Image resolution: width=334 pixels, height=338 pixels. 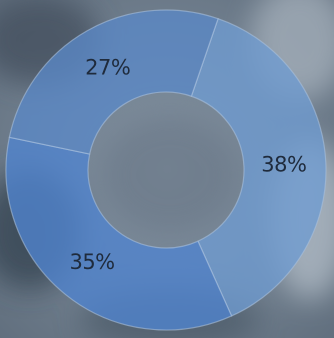 I want to click on slice-label-27: 27%, so click(x=107, y=67).